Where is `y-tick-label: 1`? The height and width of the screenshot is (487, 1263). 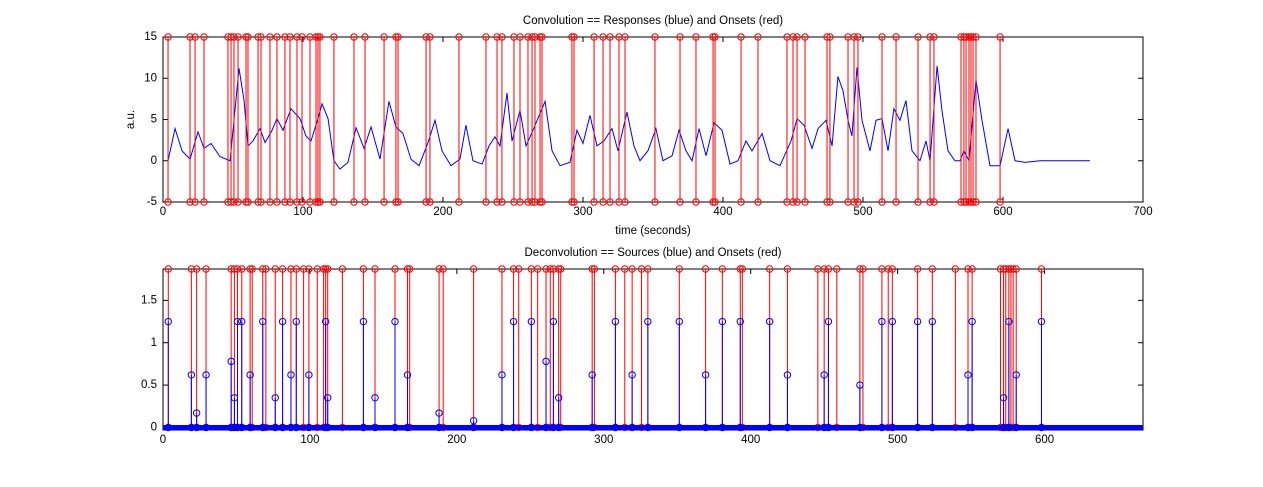
y-tick-label: 1 is located at coordinates (154, 343).